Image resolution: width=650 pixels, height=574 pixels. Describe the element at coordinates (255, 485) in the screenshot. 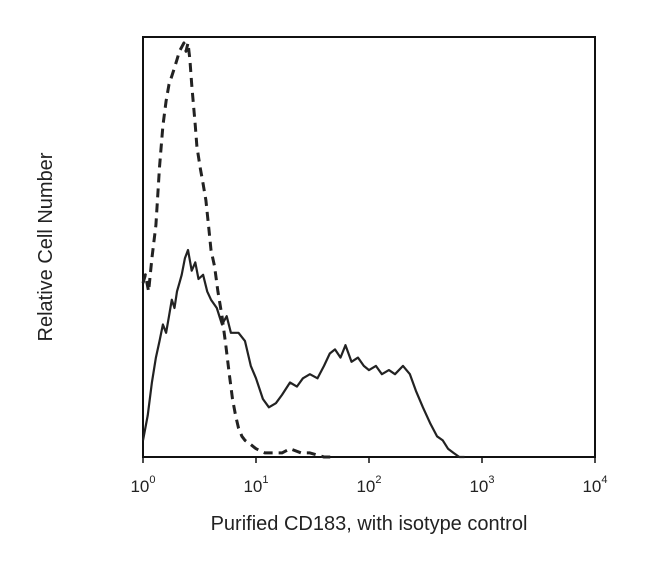

I see `x-tick-label: 10¹` at that location.